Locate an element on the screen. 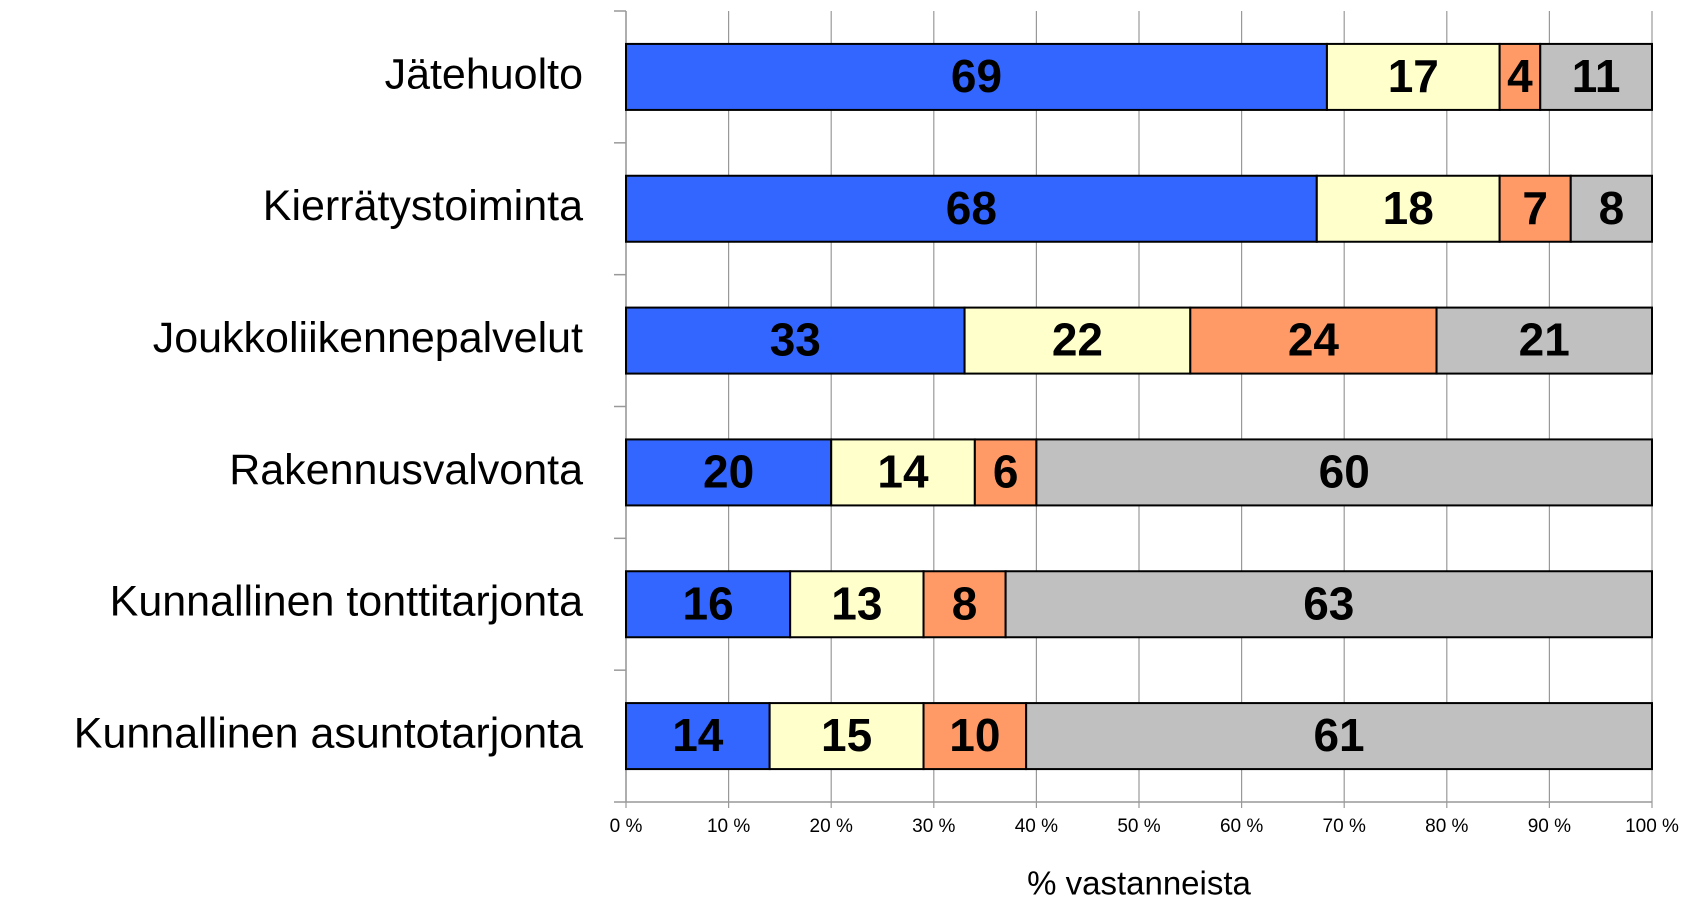 The width and height of the screenshot is (1686, 906). value-label: 16 is located at coordinates (707, 603).